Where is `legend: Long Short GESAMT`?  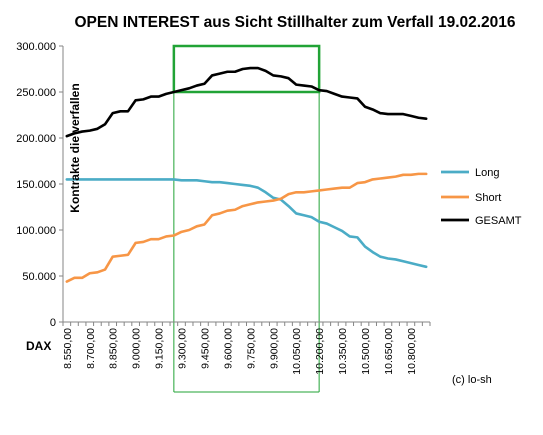
legend: Long Short GESAMT is located at coordinates (481, 197).